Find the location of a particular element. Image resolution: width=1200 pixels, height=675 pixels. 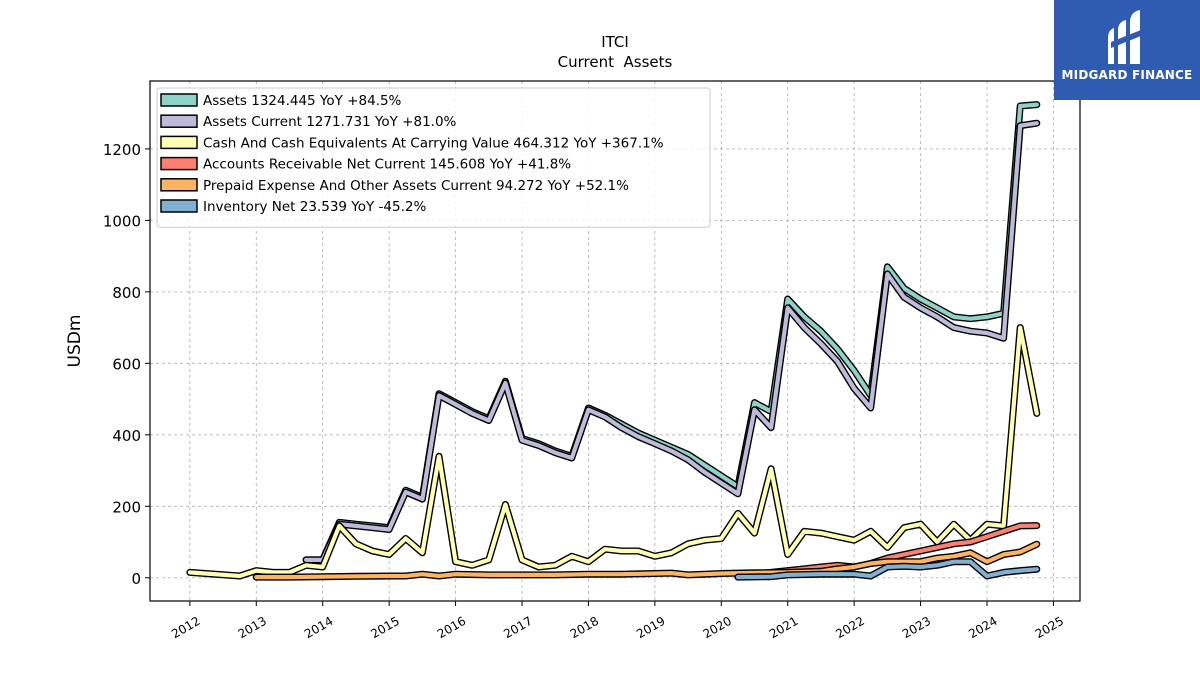

x-tick-label: 2016 is located at coordinates (451, 627).